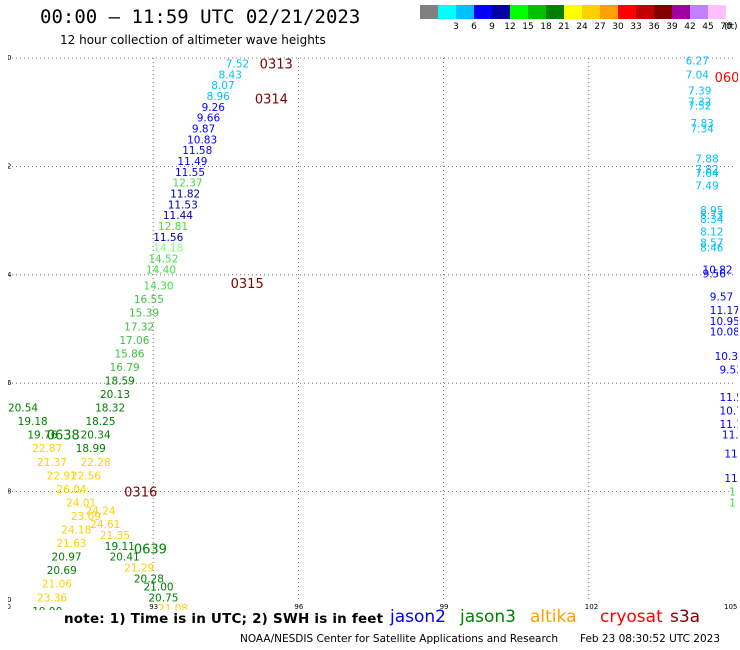 Image resolution: width=740 pixels, height=650 pixels. I want to click on lat-tick-label: -44, so click(10, 275).